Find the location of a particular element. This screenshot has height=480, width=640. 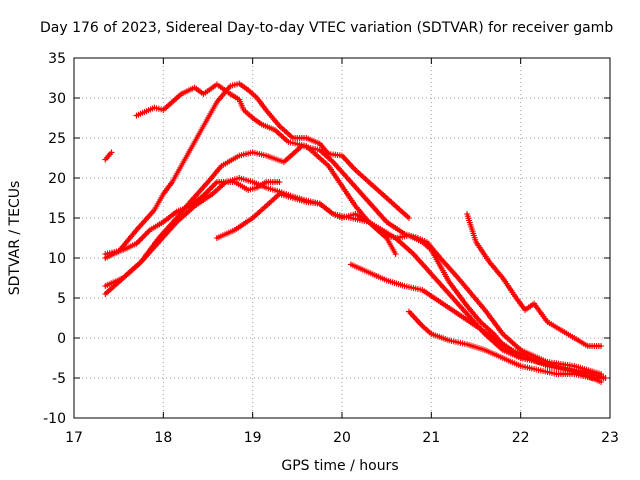

x-tick-label-5: 22 is located at coordinates (521, 438).